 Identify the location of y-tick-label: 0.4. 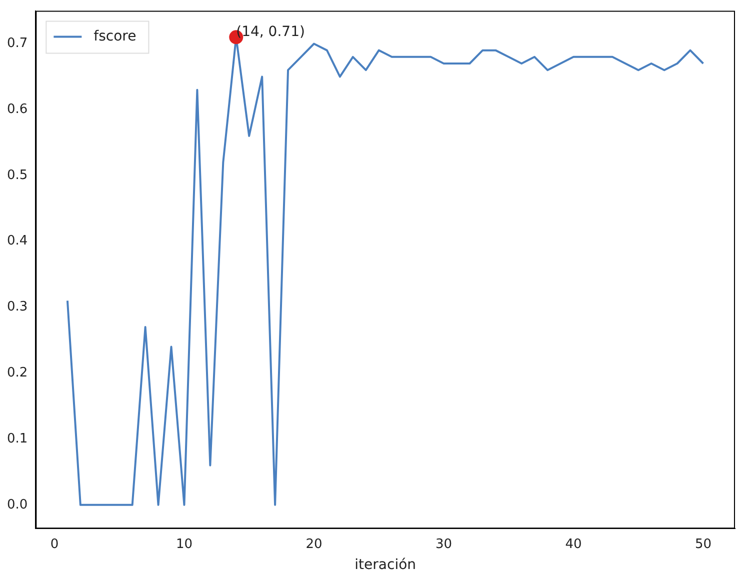
(17, 241).